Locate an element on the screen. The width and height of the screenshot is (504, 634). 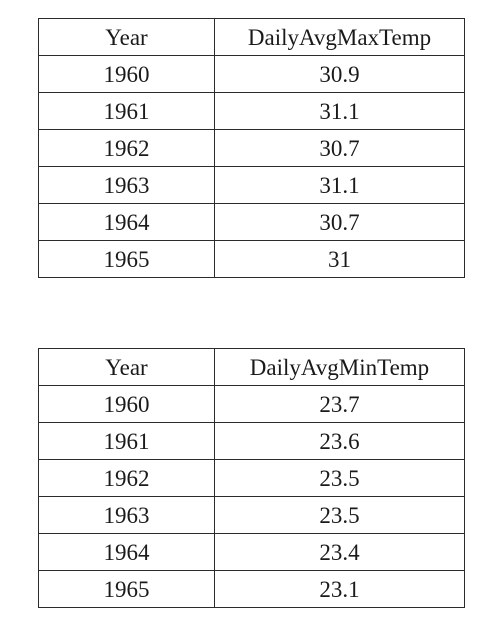
table-row: 1961 31.1 is located at coordinates (251, 111).